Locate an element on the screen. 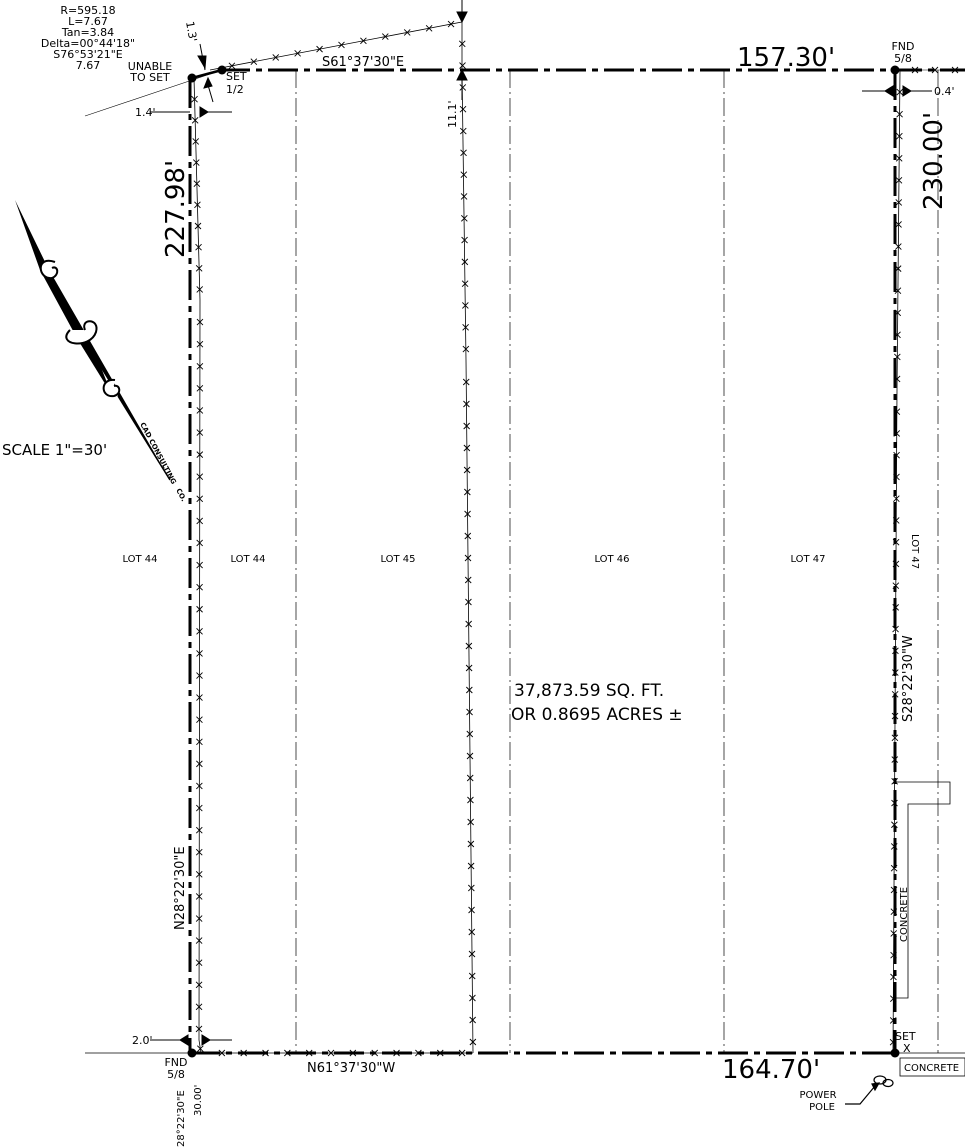 The height and width of the screenshot is (1147, 965). monument-ne is located at coordinates (895, 70).